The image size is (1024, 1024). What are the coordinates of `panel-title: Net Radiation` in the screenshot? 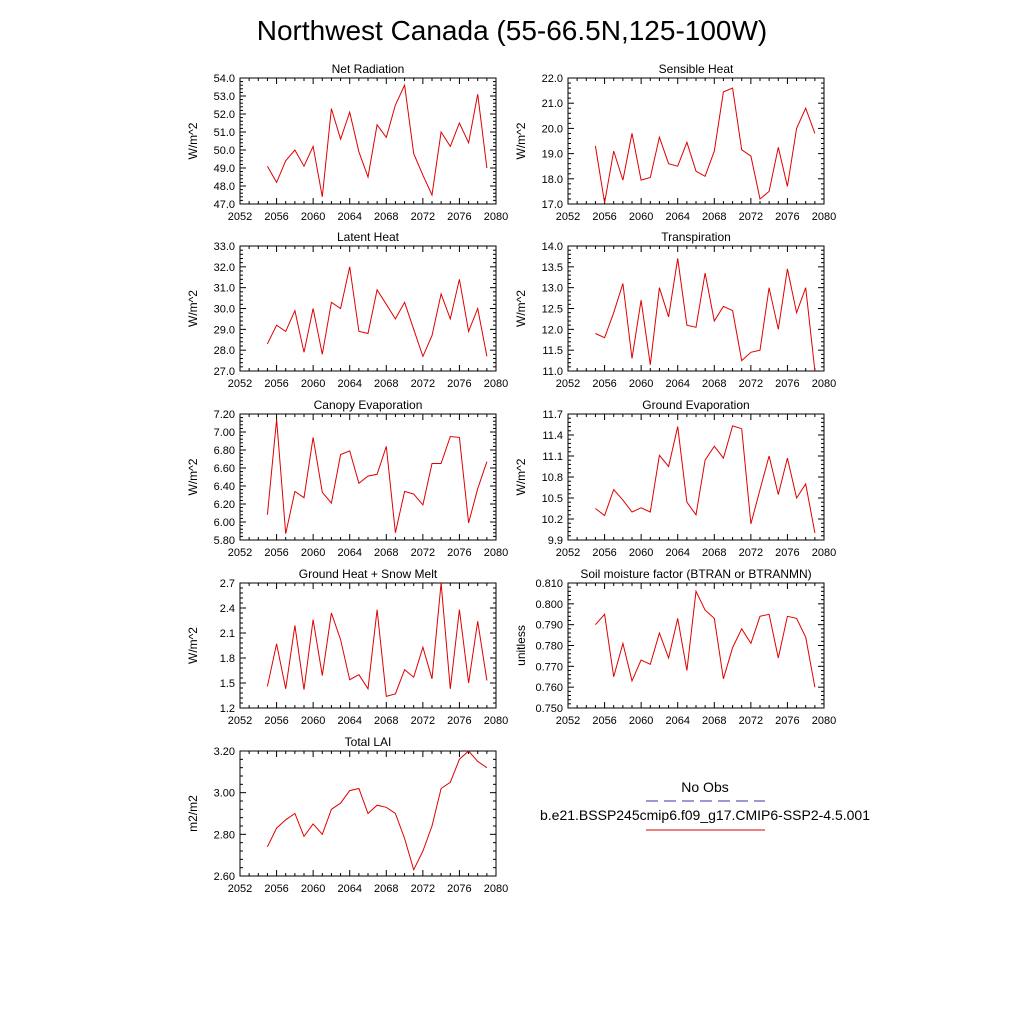 It's located at (368, 69).